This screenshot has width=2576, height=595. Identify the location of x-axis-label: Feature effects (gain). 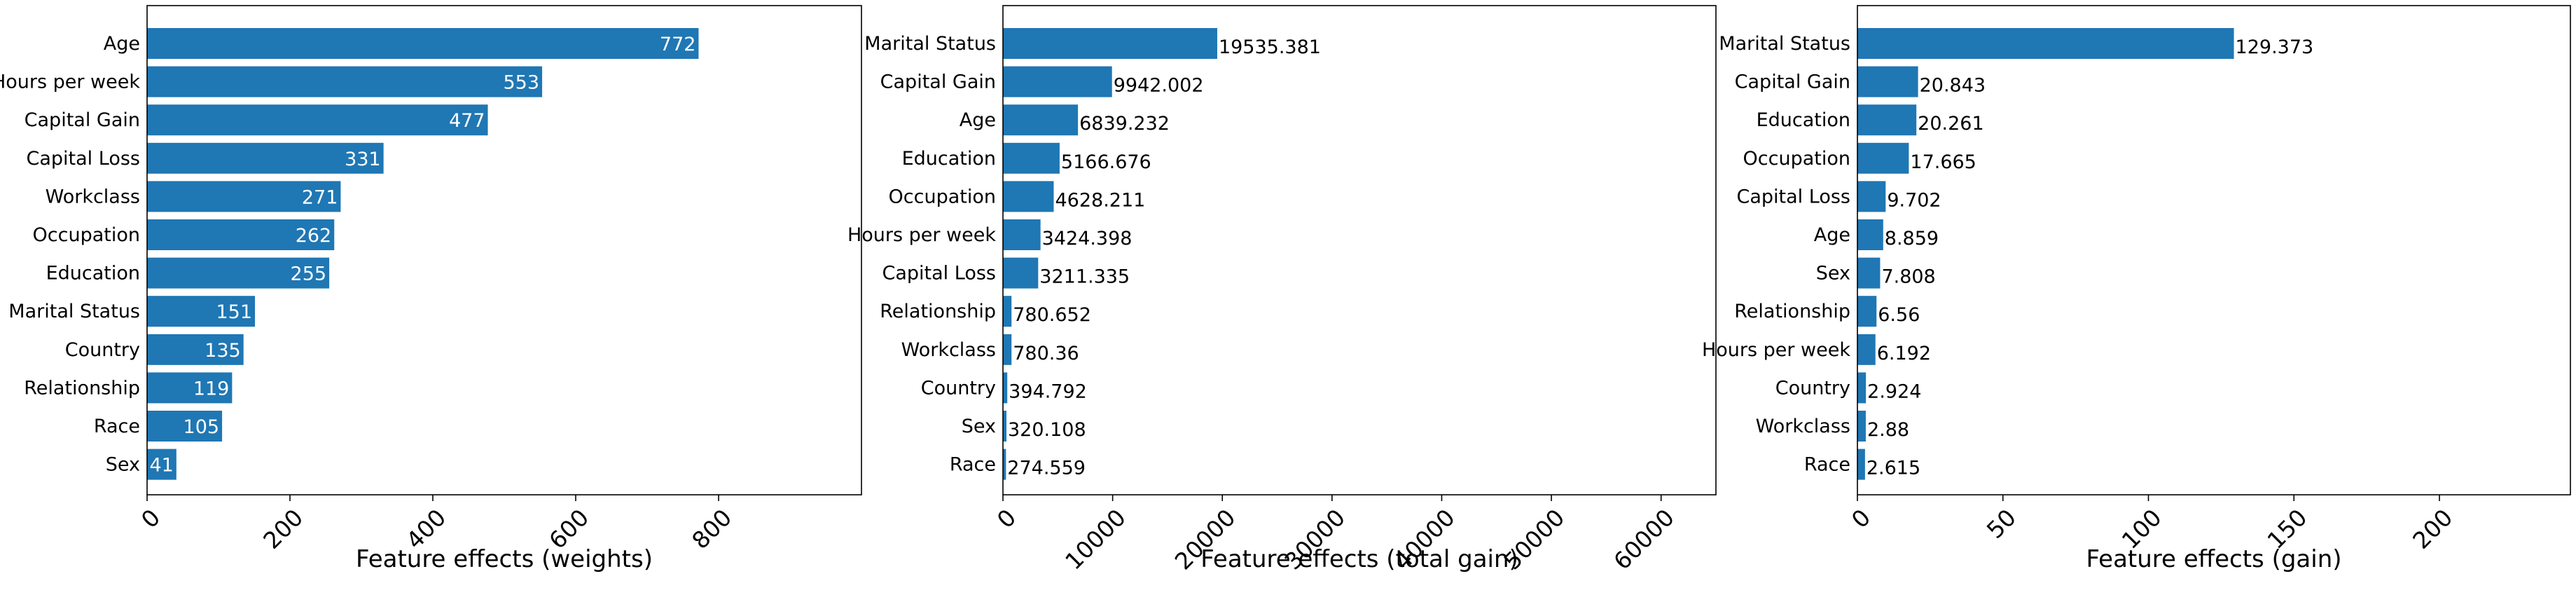
(2213, 559).